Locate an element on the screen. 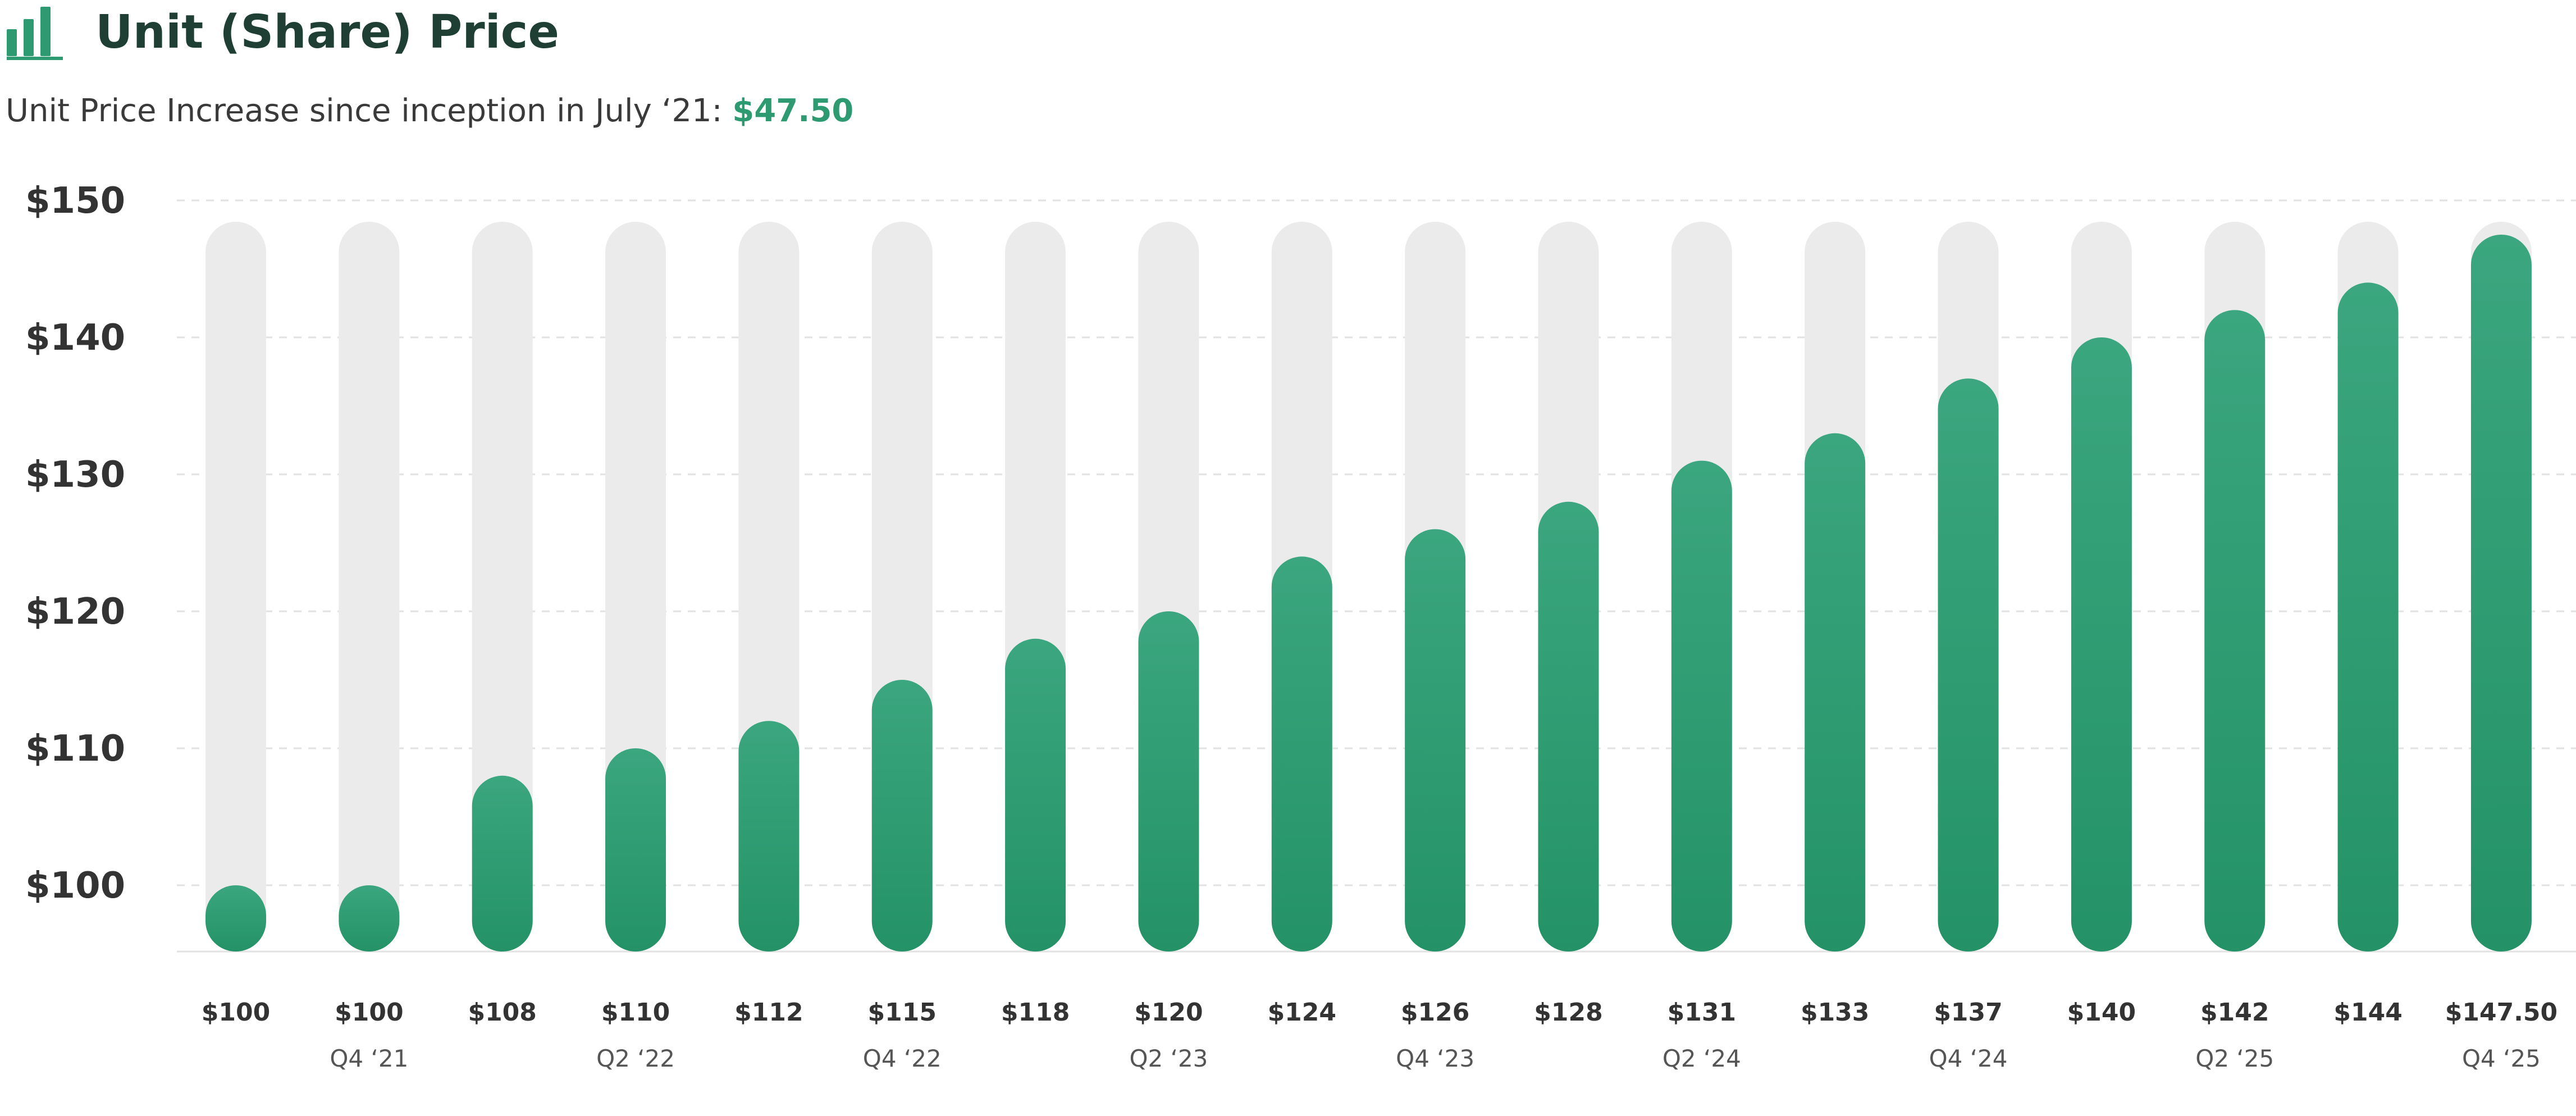  value-label: $120 is located at coordinates (1168, 1013).